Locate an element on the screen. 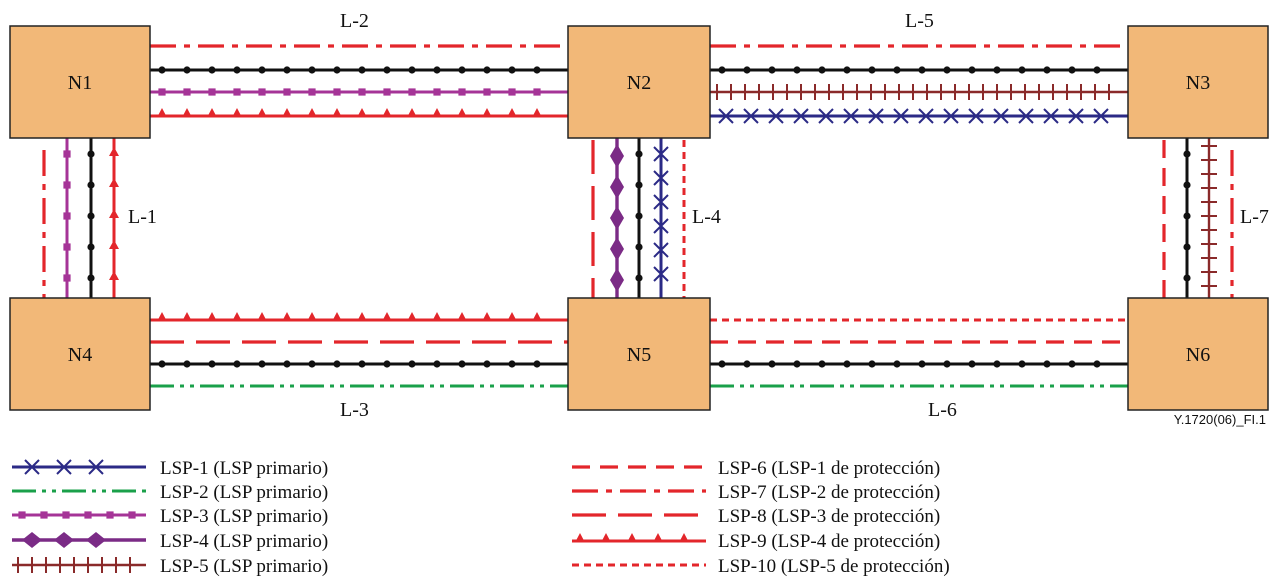 Image resolution: width=1274 pixels, height=580 pixels. node-n5: N5 is located at coordinates (639, 354).